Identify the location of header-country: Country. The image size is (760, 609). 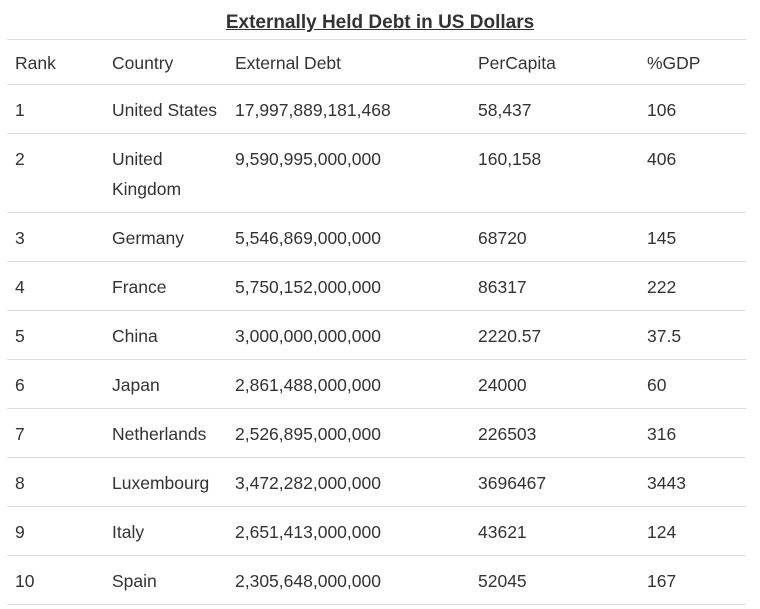
(165, 62).